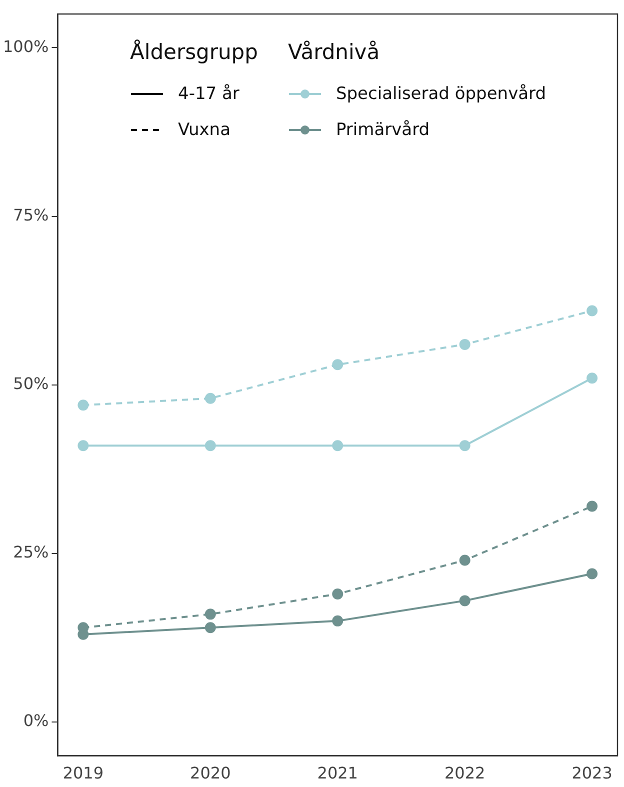 This screenshot has height=787, width=624. What do you see at coordinates (441, 94) in the screenshot?
I see `legend-label: Specialiserad öppenvård` at bounding box center [441, 94].